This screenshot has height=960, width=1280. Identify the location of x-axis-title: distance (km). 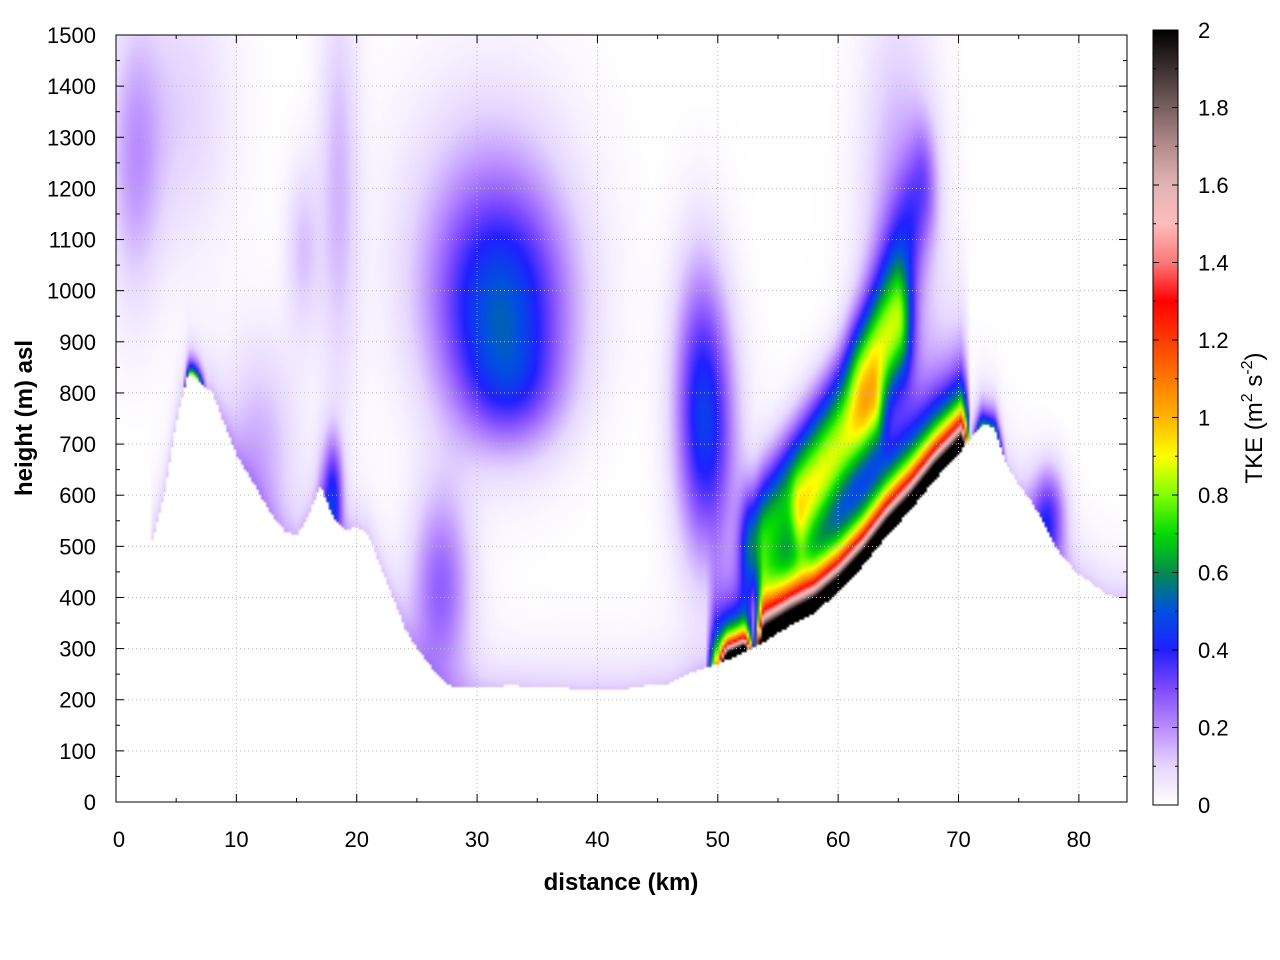
(621, 882).